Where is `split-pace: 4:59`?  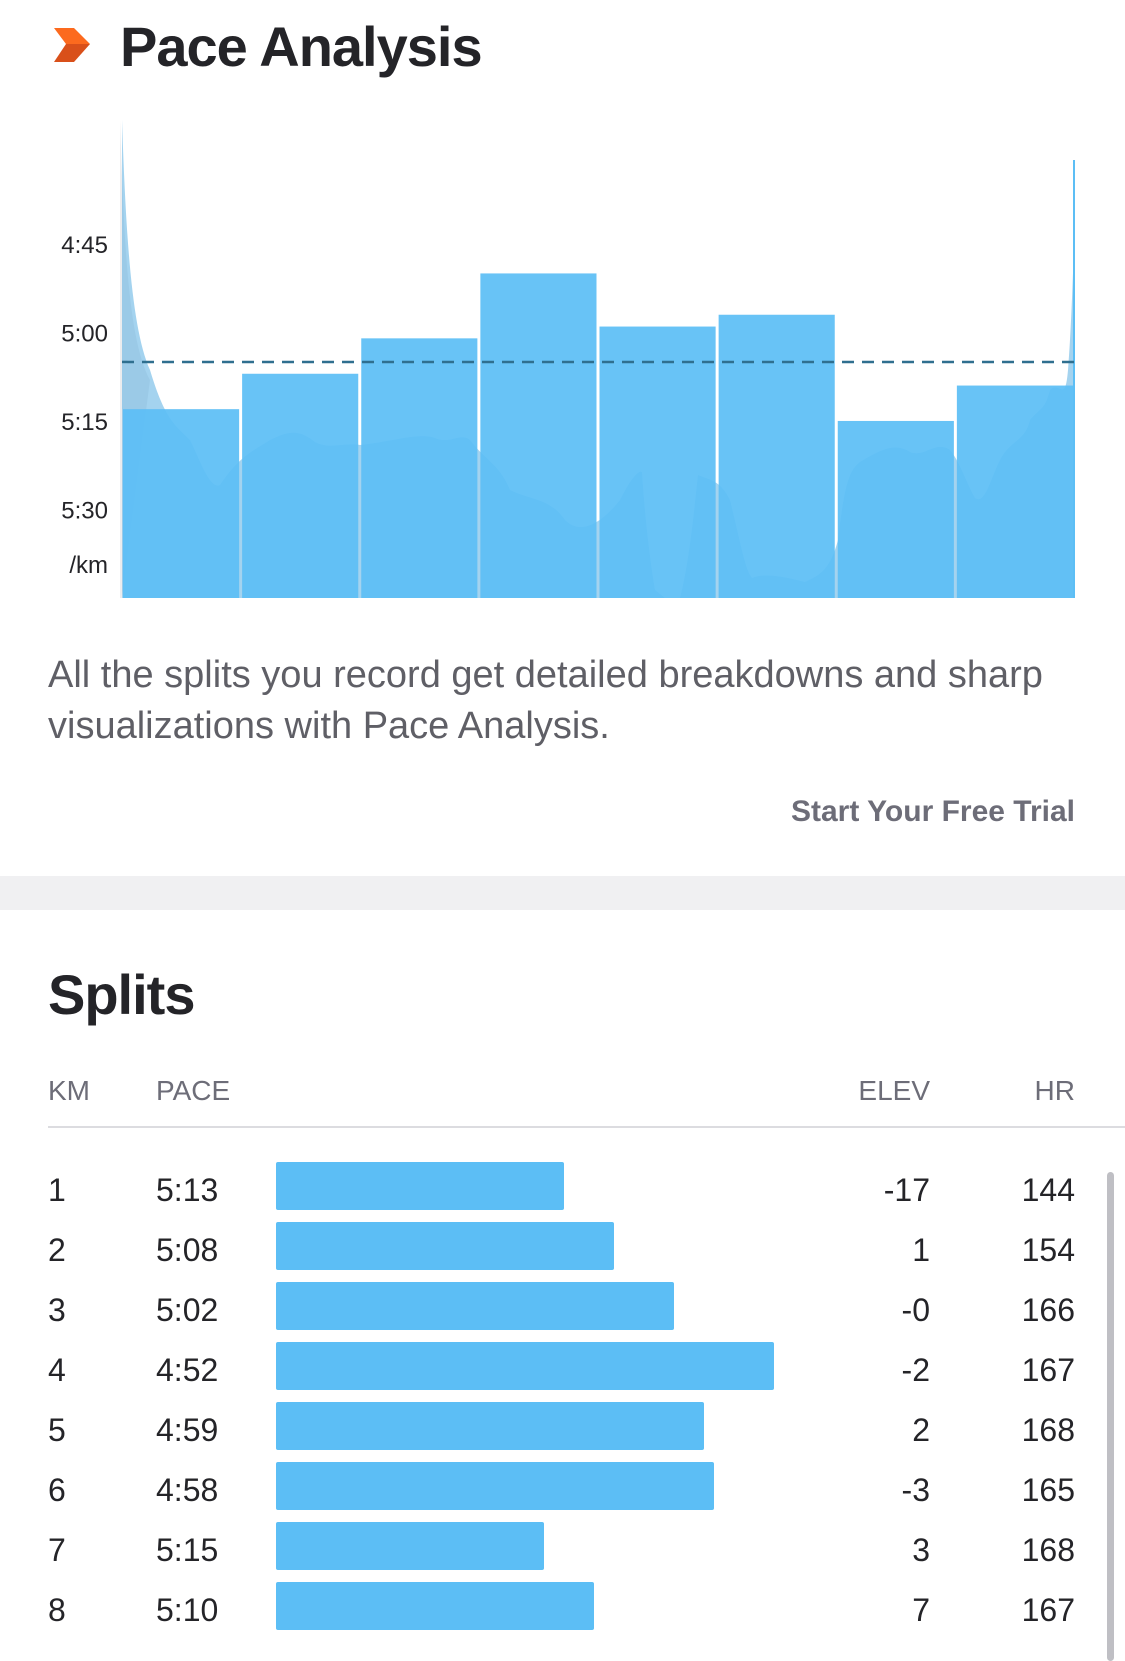
split-pace: 4:59 is located at coordinates (187, 1430).